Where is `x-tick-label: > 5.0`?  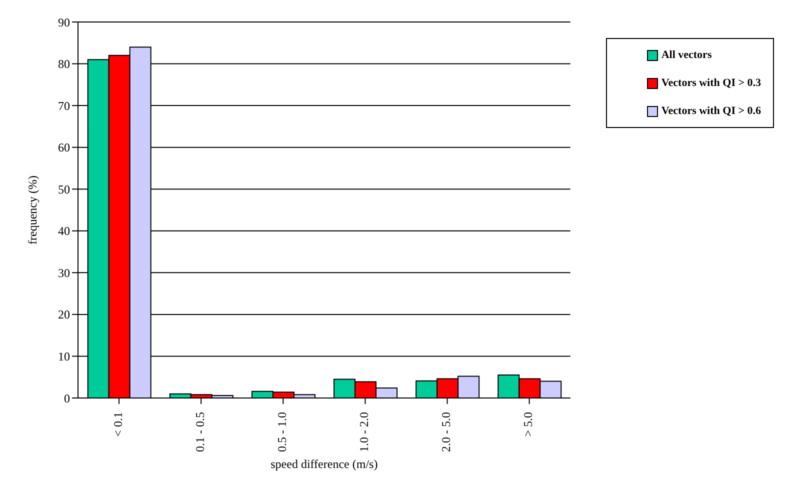
x-tick-label: > 5.0 is located at coordinates (528, 424).